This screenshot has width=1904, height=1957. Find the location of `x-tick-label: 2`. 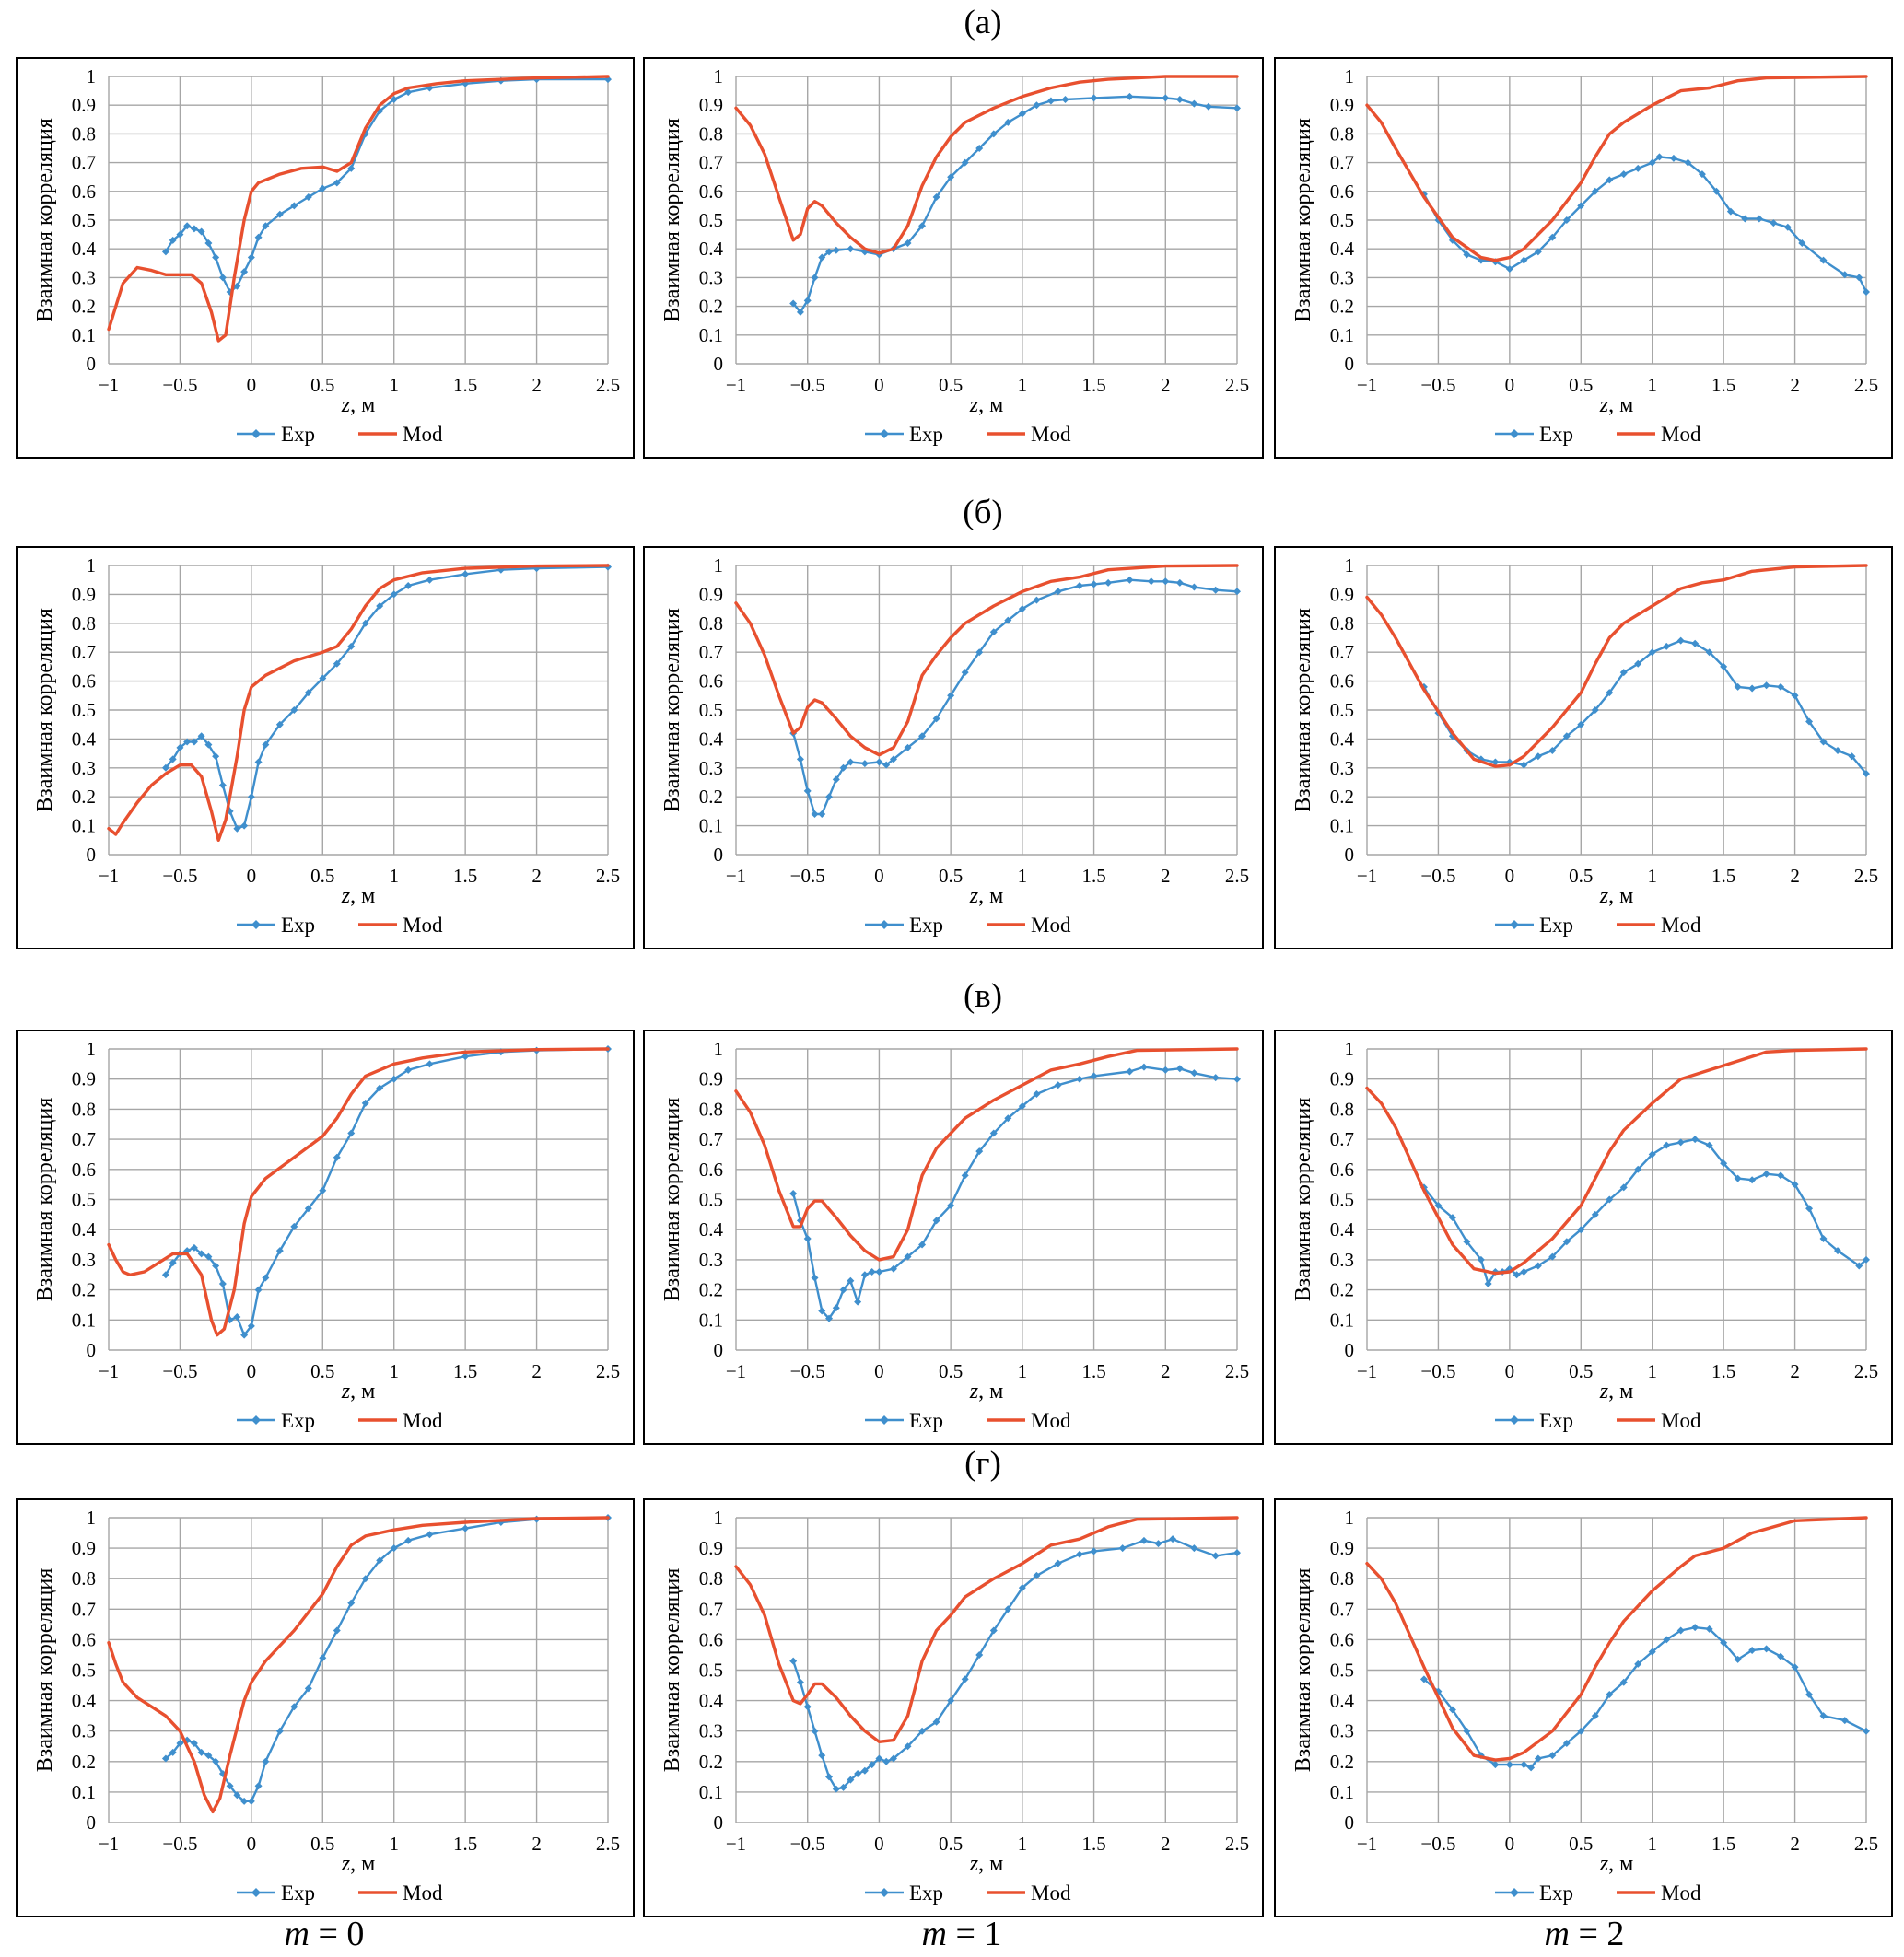

x-tick-label: 2 is located at coordinates (1795, 1371).